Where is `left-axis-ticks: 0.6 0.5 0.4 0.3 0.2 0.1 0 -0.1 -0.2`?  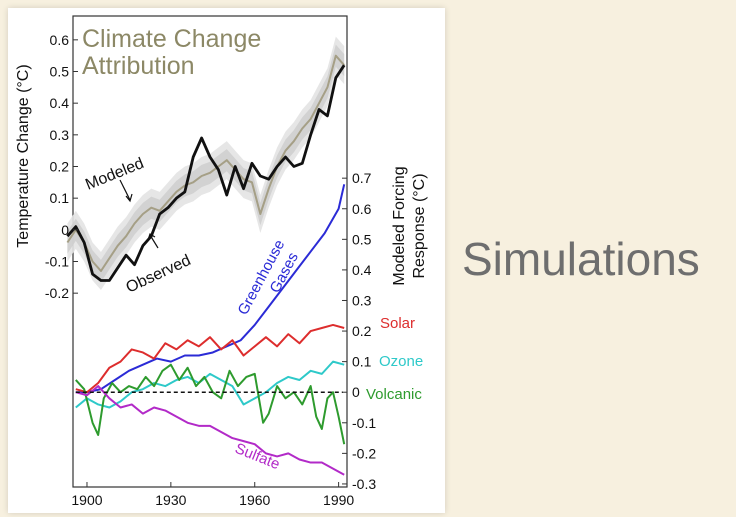
left-axis-ticks: 0.6 0.5 0.4 0.3 0.2 0.1 0 -0.1 -0.2 is located at coordinates (61, 166).